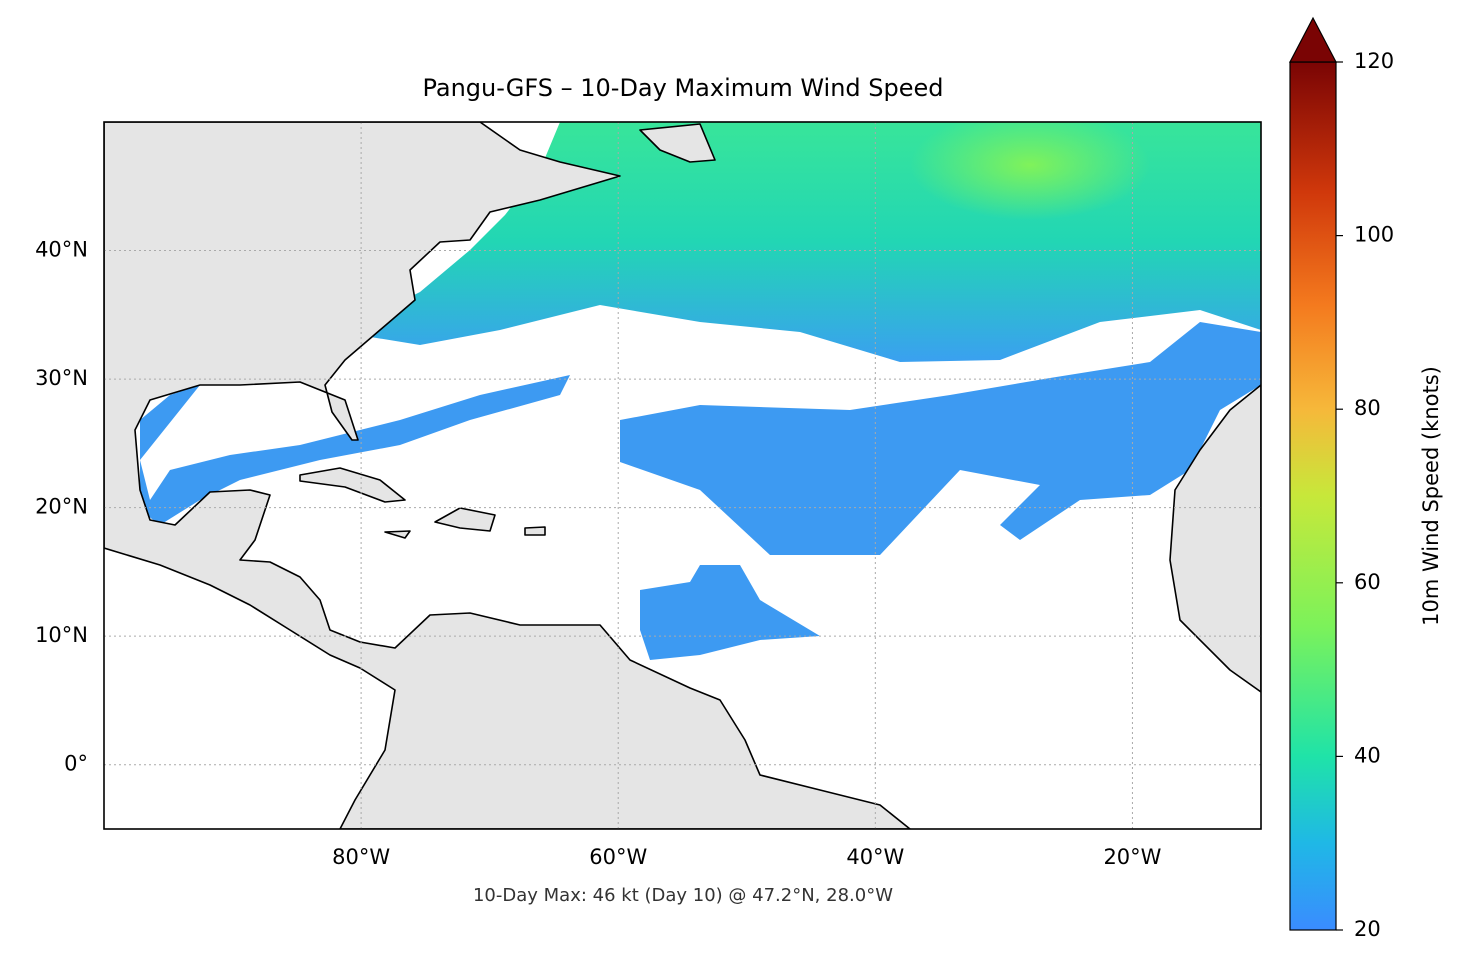 The width and height of the screenshot is (1466, 973). I want to click on colorbar-label: 10m Wind Speed (knots), so click(1431, 496).